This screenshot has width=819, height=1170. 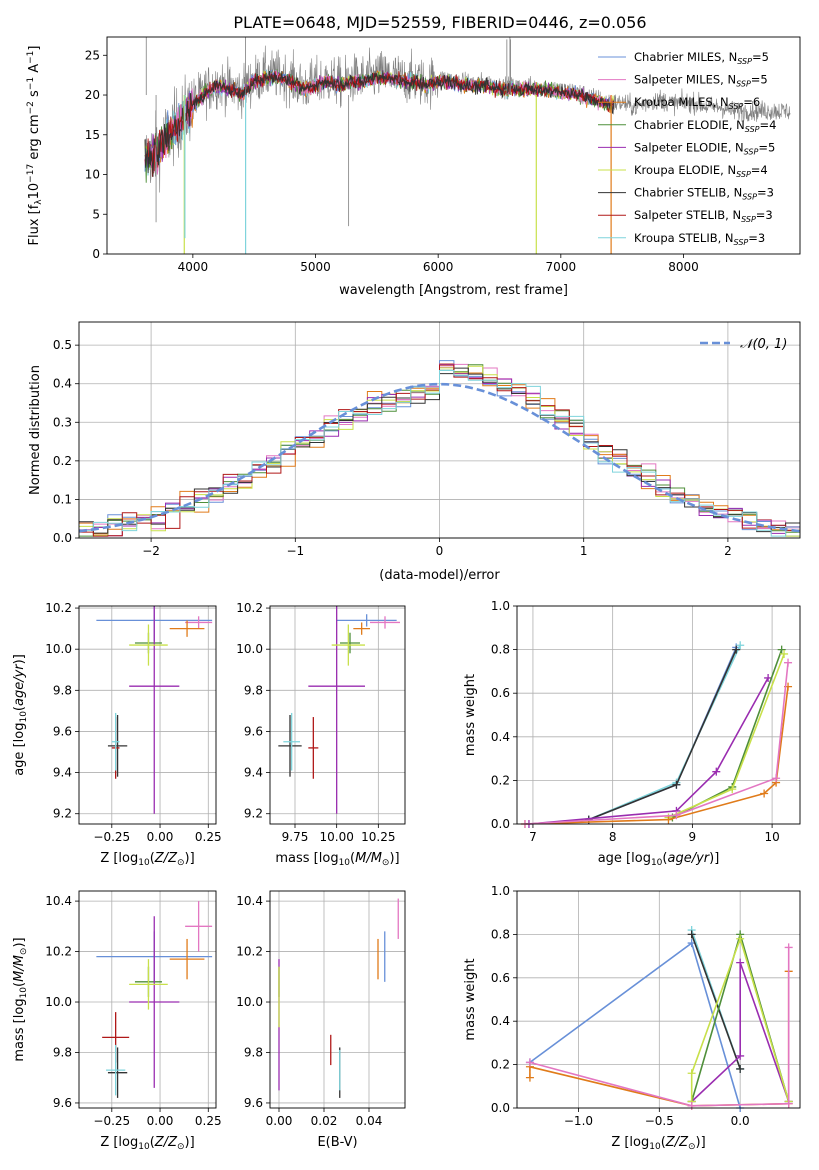 I want to click on legend-entry-label: Salpeter STELIB, NSSP=3, so click(x=703, y=216).